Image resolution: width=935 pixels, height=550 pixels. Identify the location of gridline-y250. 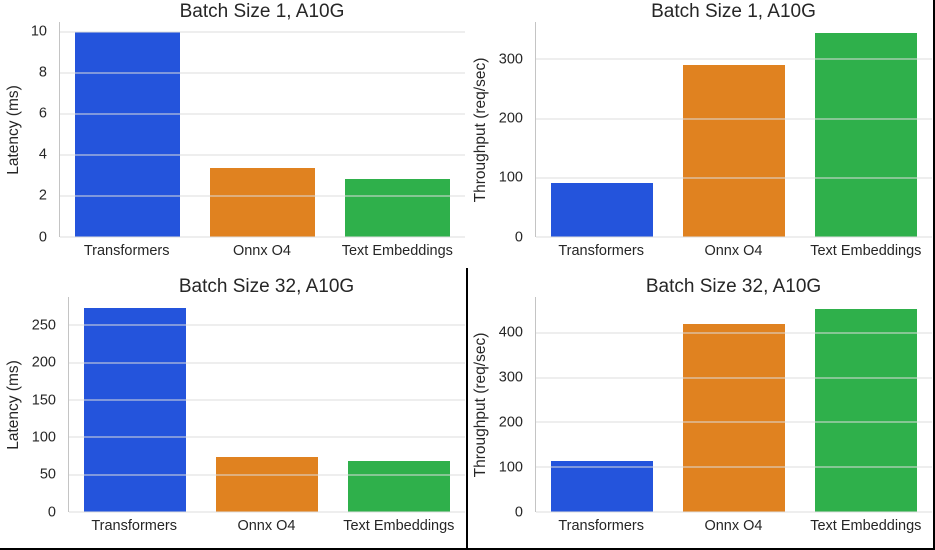
(267, 325).